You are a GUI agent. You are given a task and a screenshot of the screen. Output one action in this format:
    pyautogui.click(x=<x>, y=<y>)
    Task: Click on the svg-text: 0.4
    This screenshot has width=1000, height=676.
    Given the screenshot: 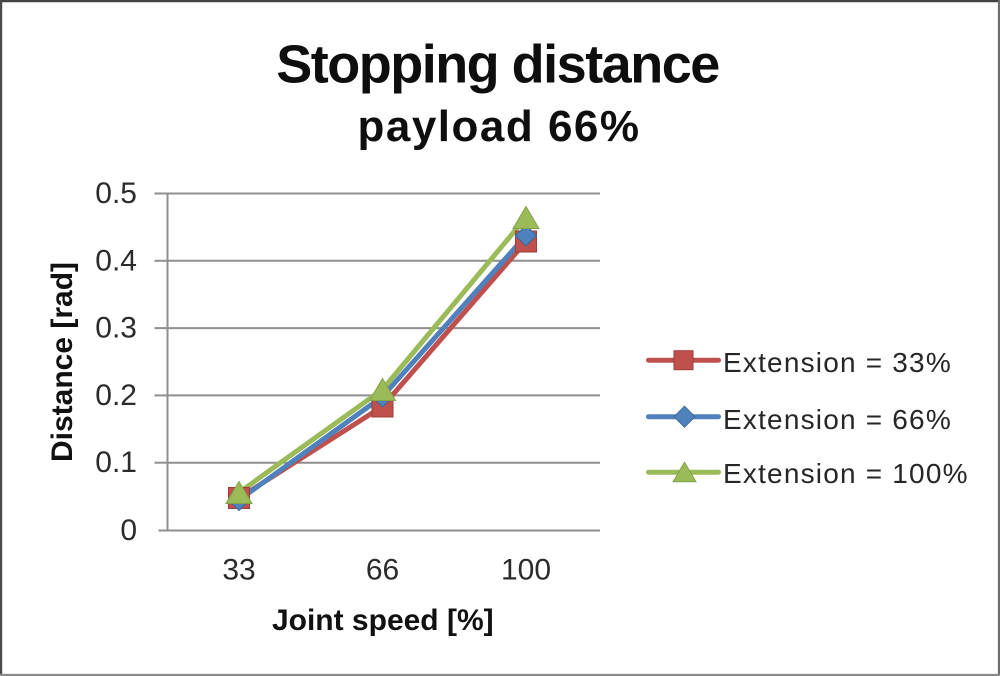 What is the action you would take?
    pyautogui.click(x=116, y=260)
    